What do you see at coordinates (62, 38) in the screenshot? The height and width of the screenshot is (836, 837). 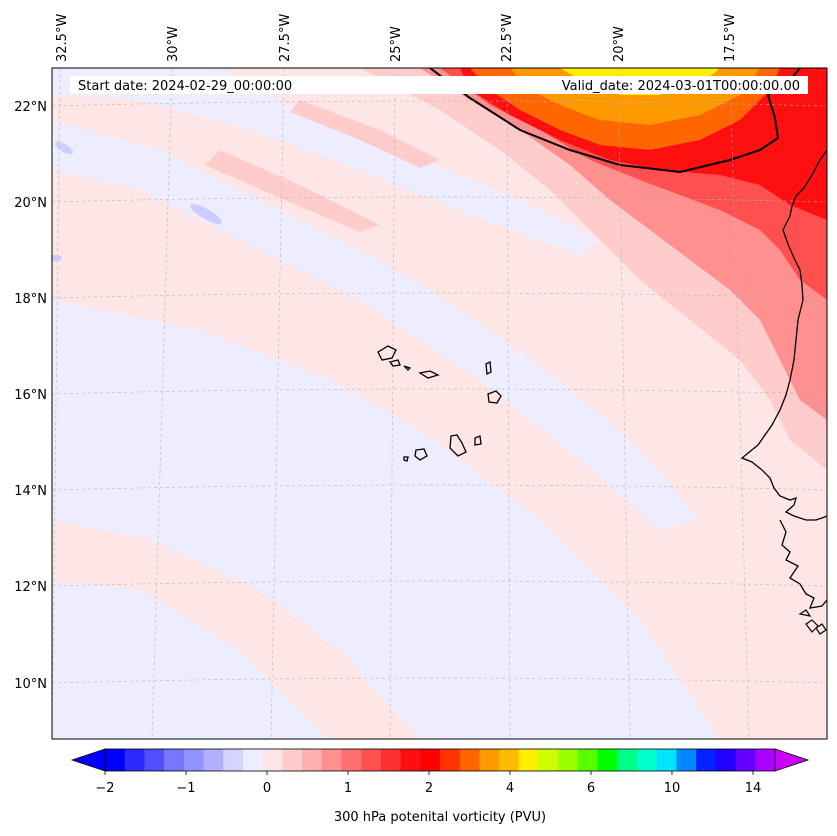 I see `lon-label: 32.5°W` at bounding box center [62, 38].